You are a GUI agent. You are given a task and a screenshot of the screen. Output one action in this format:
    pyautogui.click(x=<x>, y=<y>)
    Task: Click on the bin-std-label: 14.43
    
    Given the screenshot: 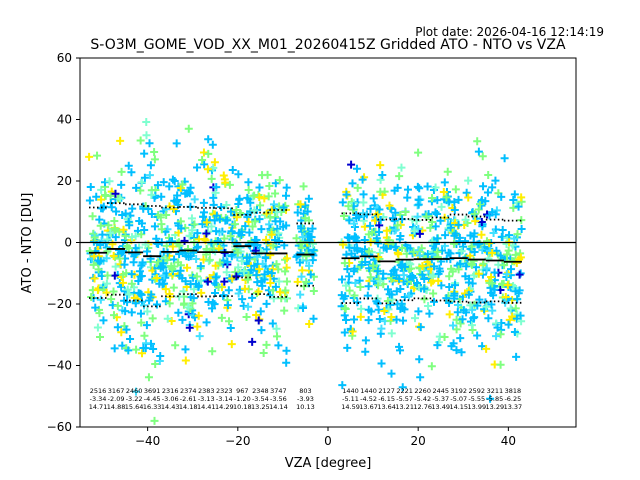 What is the action you would take?
    pyautogui.click(x=170, y=407)
    